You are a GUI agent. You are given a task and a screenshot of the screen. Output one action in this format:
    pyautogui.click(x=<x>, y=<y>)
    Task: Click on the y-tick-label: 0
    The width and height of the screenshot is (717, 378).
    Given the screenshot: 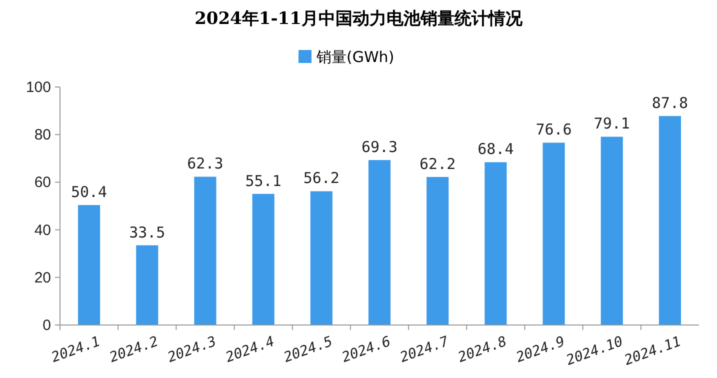 What is the action you would take?
    pyautogui.click(x=46, y=325)
    